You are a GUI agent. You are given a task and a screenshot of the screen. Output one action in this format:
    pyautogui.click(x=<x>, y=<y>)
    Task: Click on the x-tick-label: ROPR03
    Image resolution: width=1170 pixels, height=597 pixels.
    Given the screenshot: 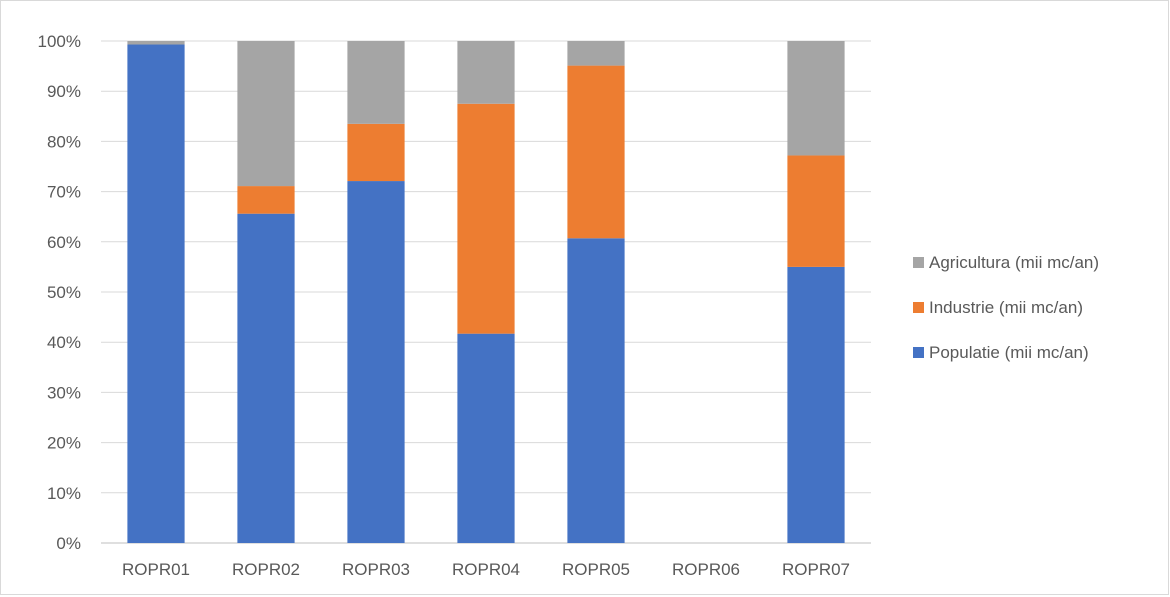 What is the action you would take?
    pyautogui.click(x=376, y=569)
    